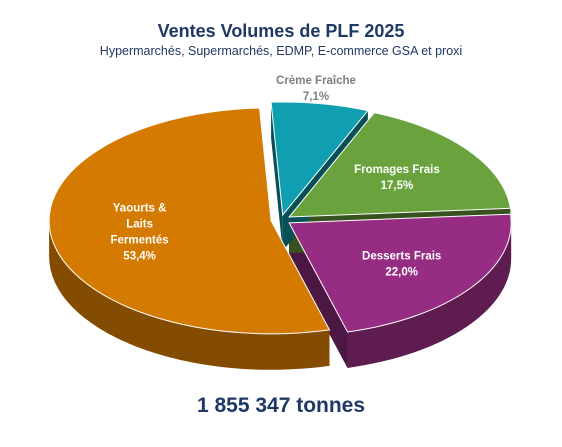  Describe the element at coordinates (397, 170) in the screenshot. I see `slice-name-label: Fromages Frais` at that location.